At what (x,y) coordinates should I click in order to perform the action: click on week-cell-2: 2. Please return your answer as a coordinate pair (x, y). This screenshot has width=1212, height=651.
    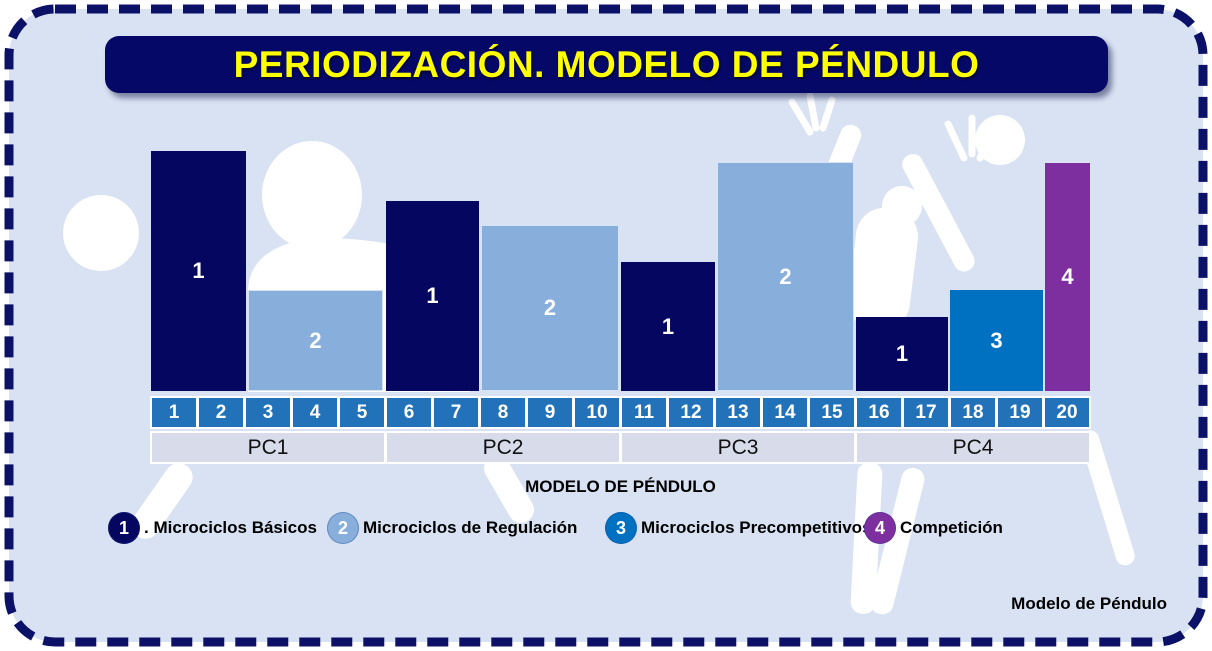
    Looking at the image, I should click on (221, 412).